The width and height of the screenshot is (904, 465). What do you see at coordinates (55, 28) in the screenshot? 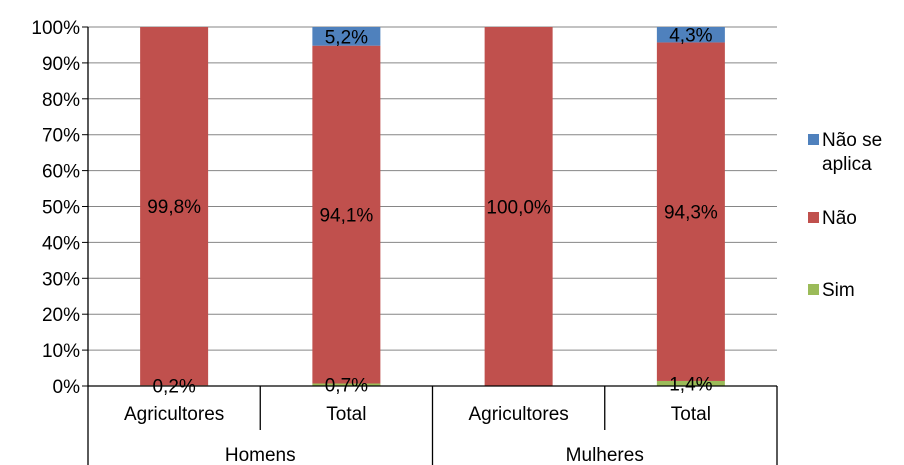
I see `y-tick-label: 100%` at bounding box center [55, 28].